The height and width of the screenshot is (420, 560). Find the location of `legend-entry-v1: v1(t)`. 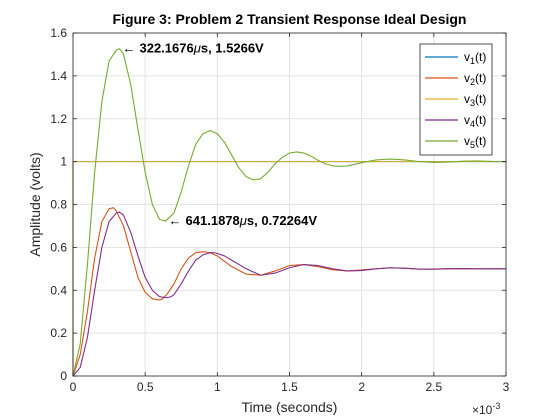

legend-entry-v1: v1(t) is located at coordinates (475, 58).